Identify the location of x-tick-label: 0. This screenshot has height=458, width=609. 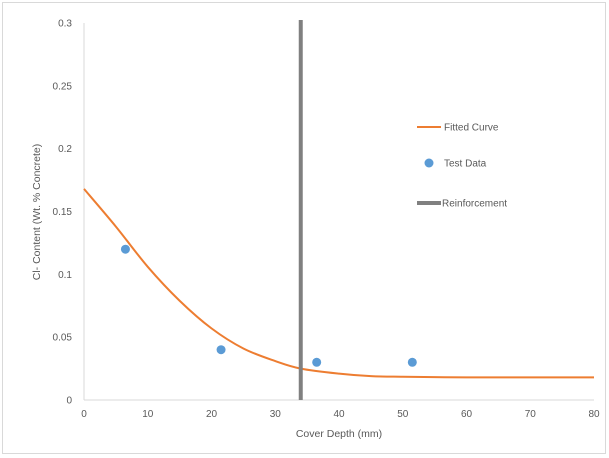
(84, 414).